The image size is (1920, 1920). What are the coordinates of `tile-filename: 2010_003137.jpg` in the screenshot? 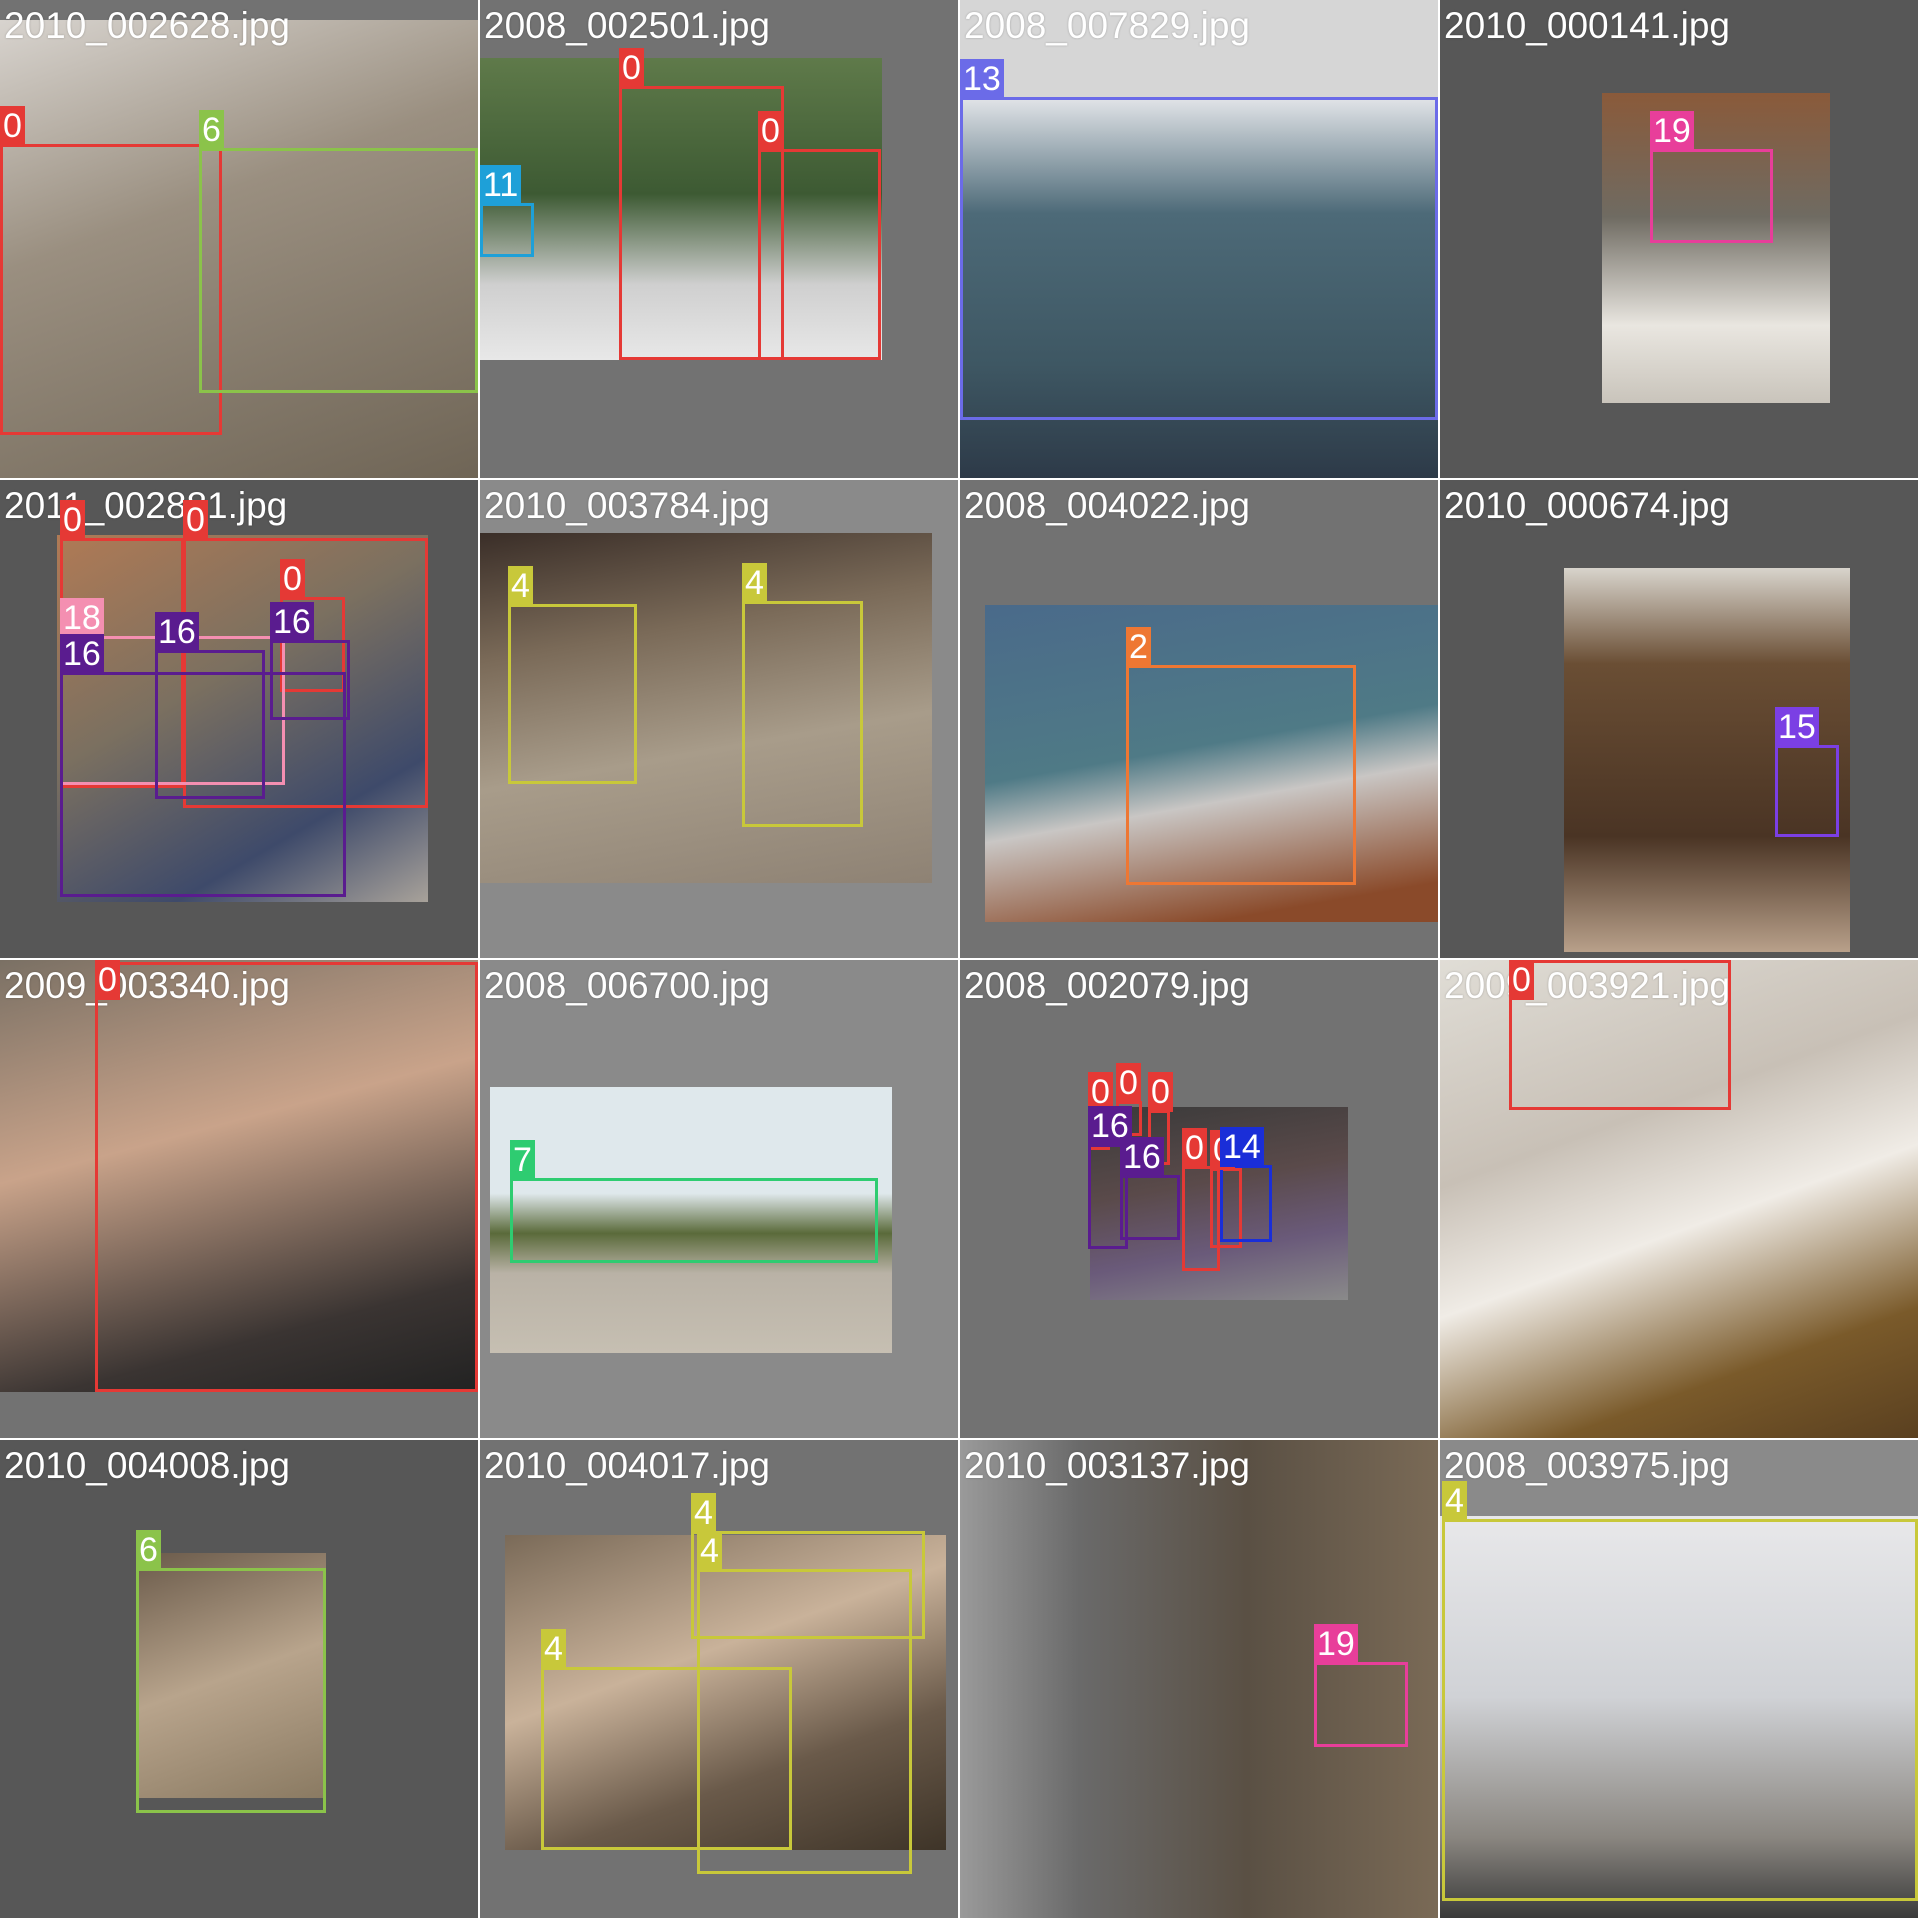 It's located at (1107, 1465).